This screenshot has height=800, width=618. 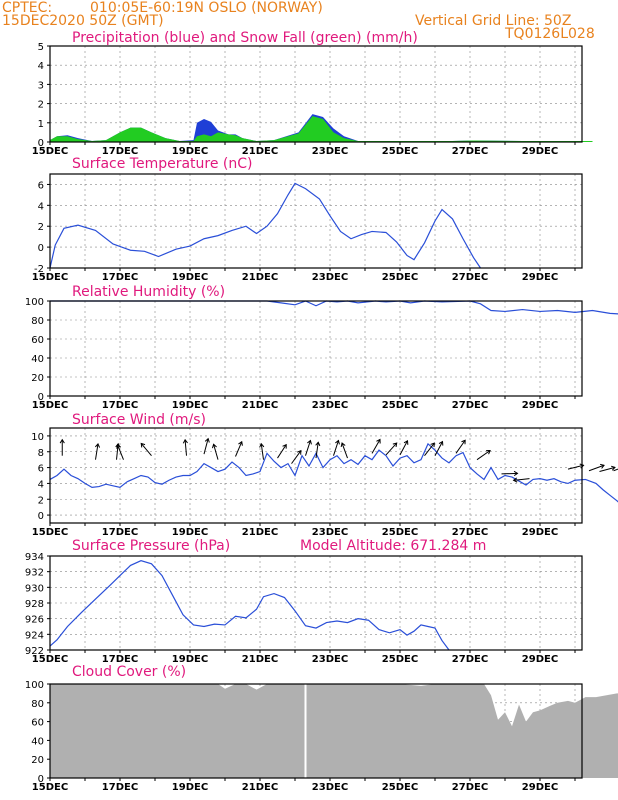 What do you see at coordinates (330, 787) in the screenshot?
I see `xtick-label-cloud: 23DEC` at bounding box center [330, 787].